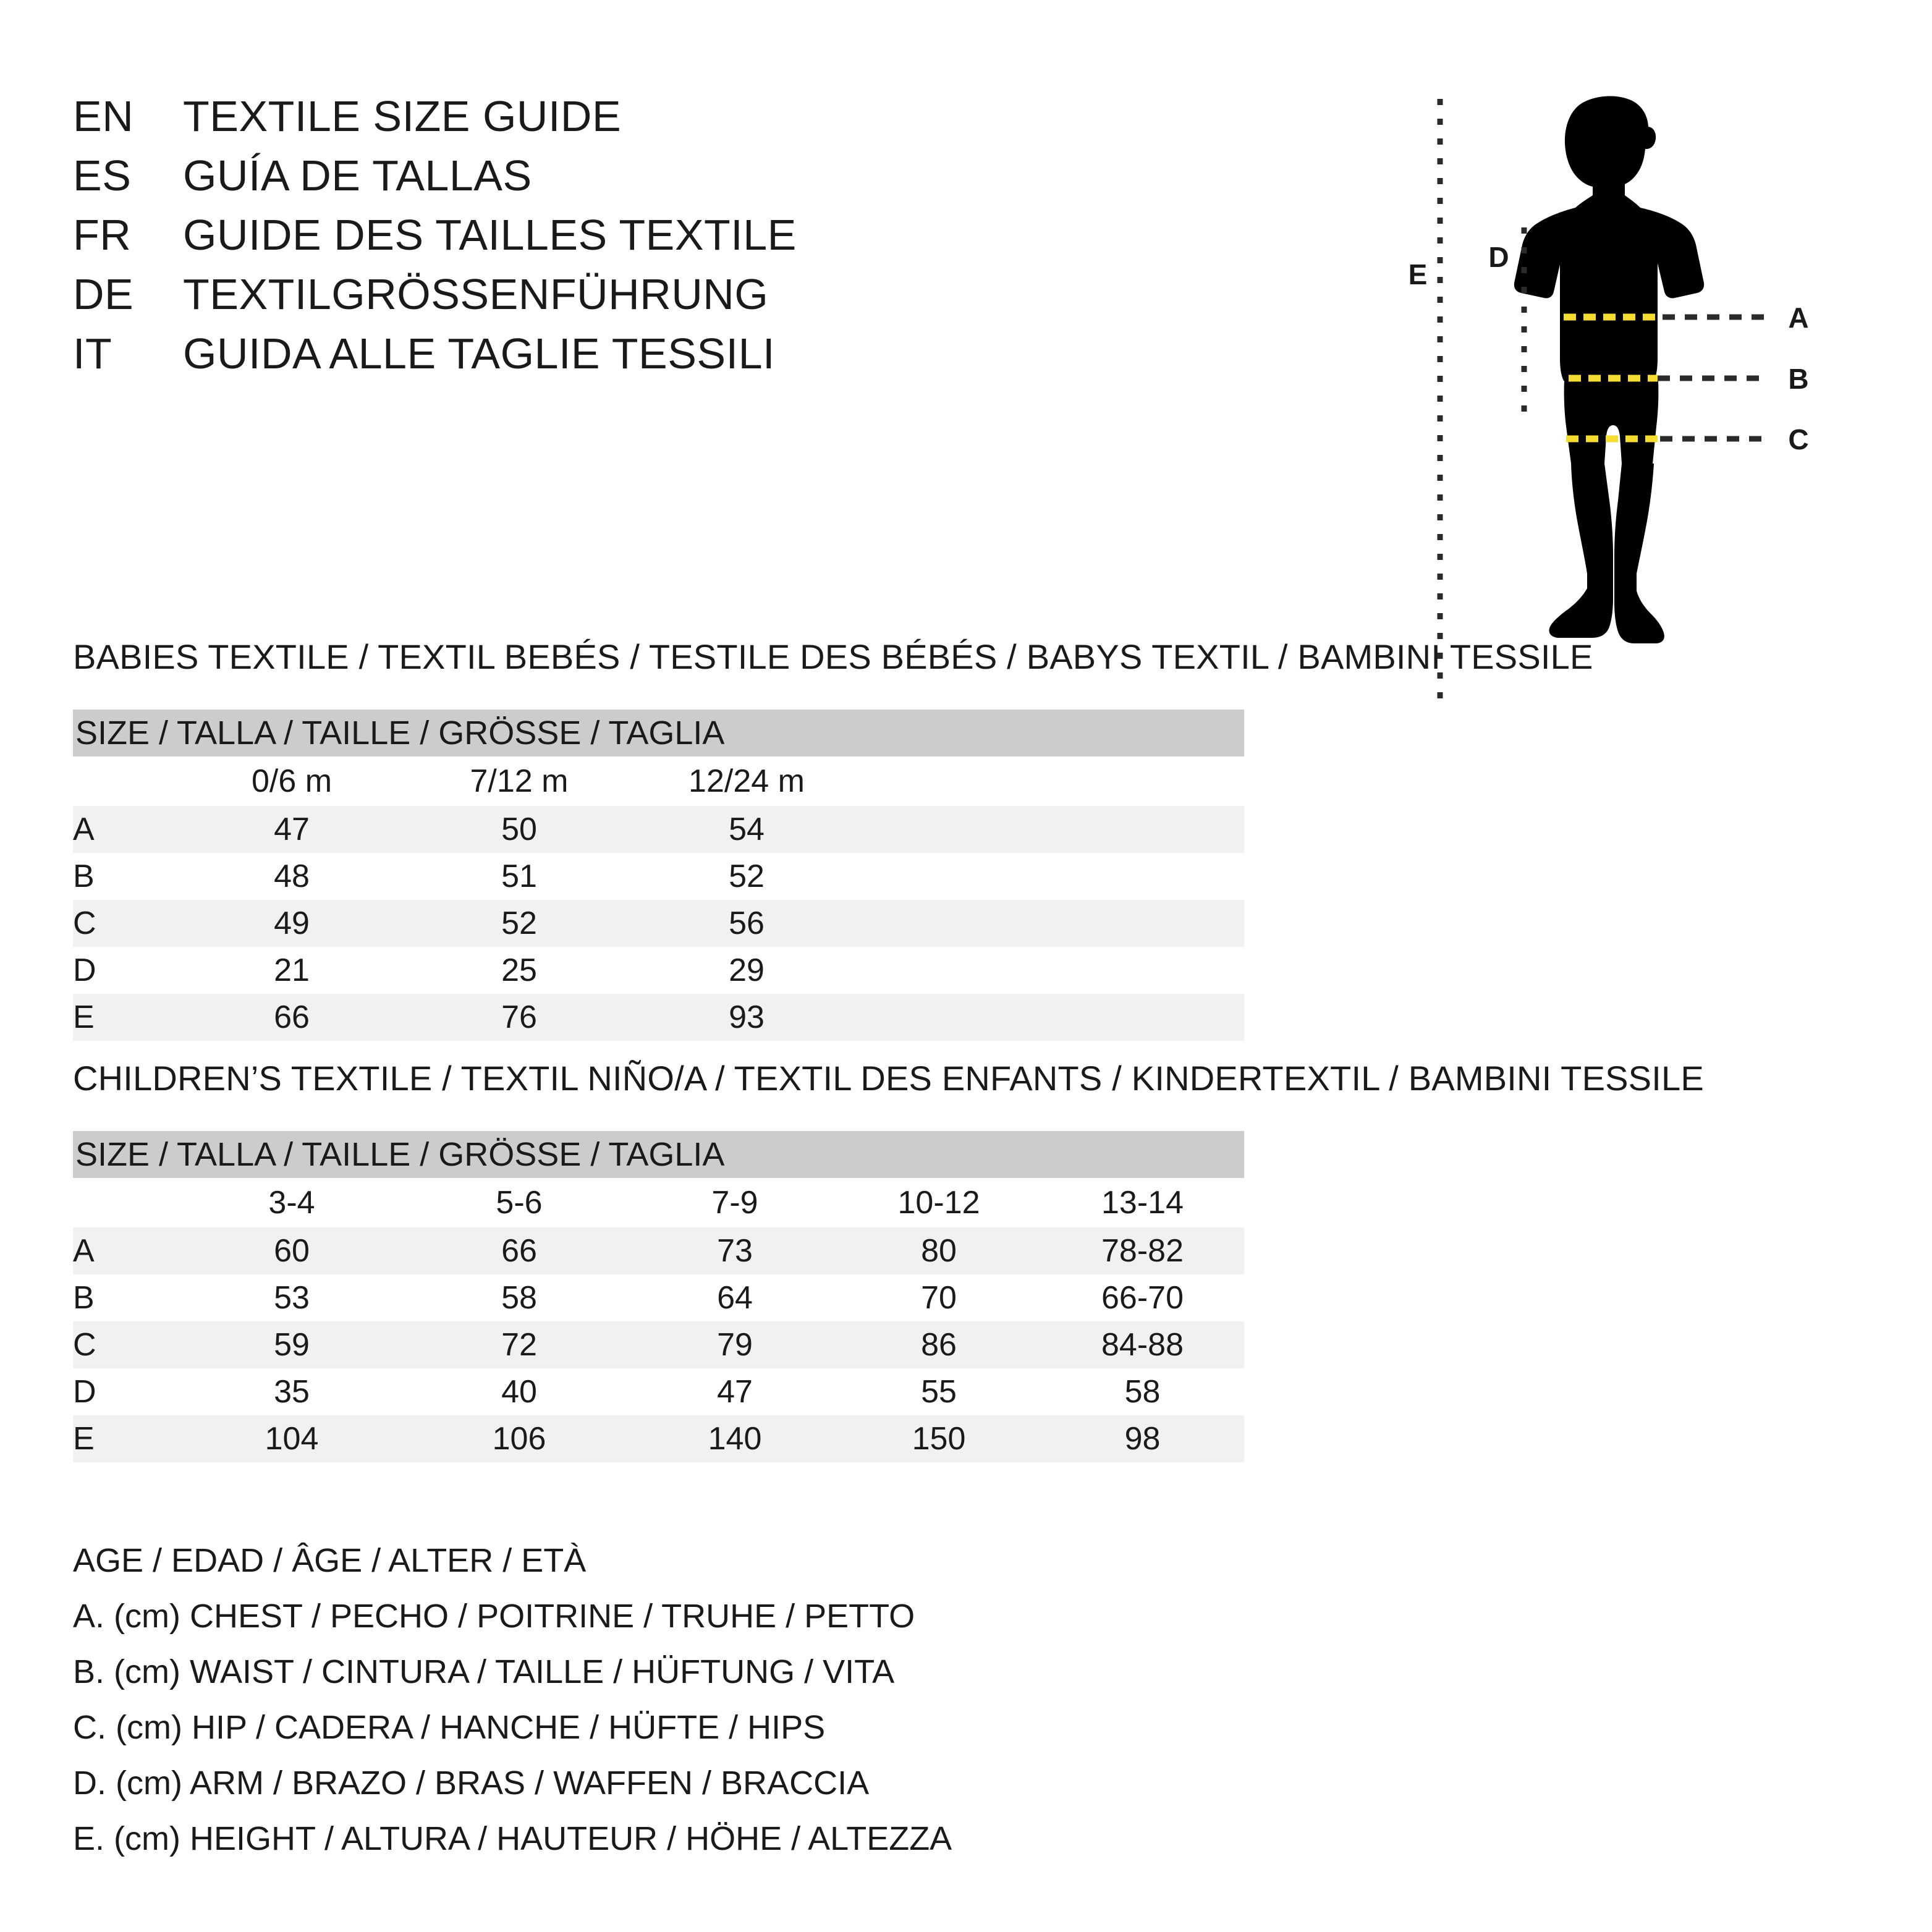 Image resolution: width=1932 pixels, height=1932 pixels. Describe the element at coordinates (102, 235) in the screenshot. I see `language-code-fr: FR` at that location.